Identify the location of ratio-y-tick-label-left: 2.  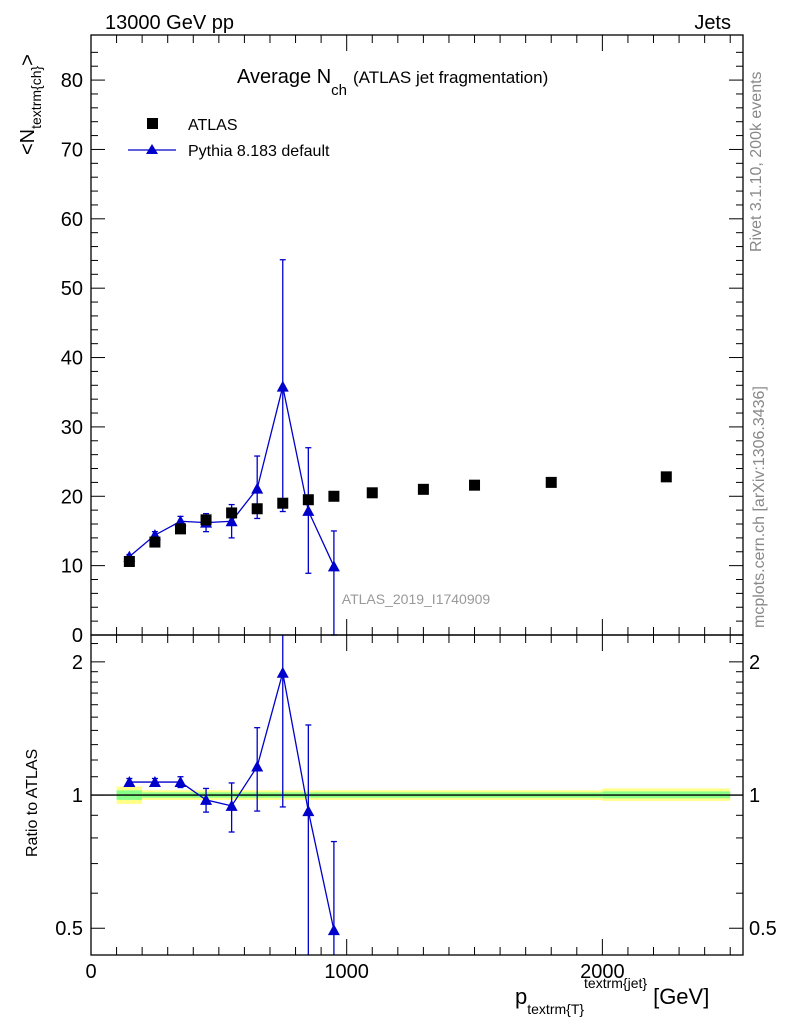
(77, 663).